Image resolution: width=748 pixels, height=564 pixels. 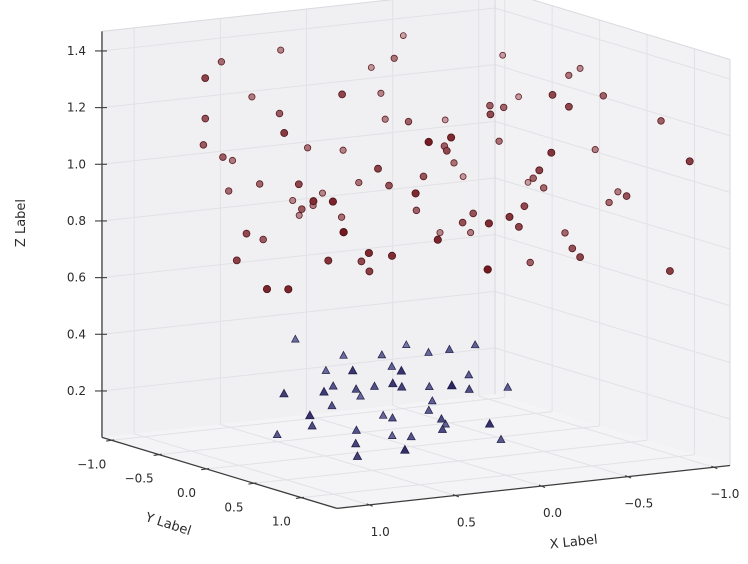 I want to click on left-wall-top-edge, so click(x=247, y=16).